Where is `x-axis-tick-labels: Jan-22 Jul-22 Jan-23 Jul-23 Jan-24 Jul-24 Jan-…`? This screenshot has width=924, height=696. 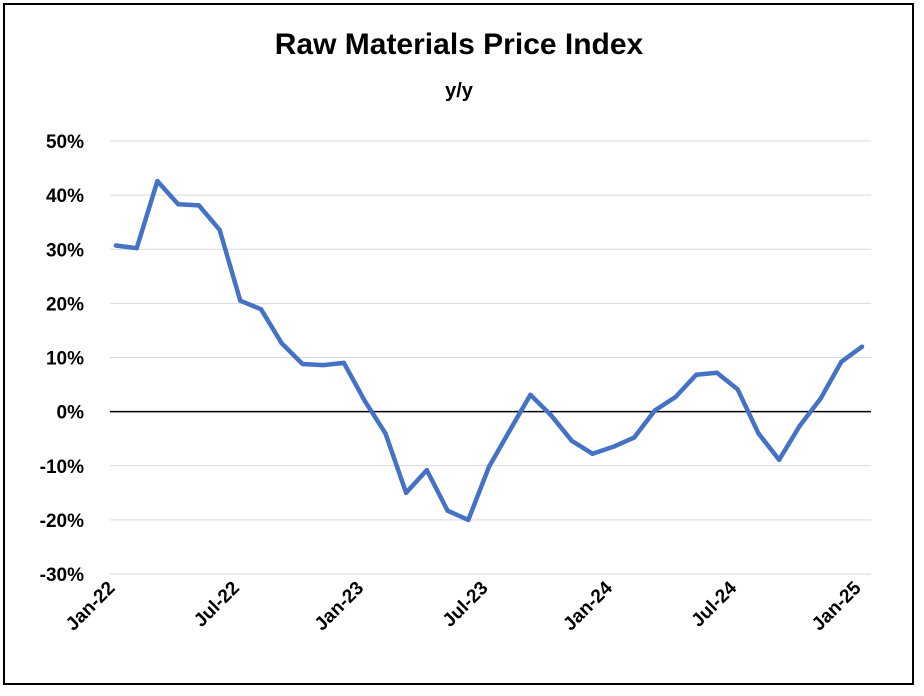 x-axis-tick-labels: Jan-22 Jul-22 Jan-23 Jul-23 Jan-24 Jul-24 Jan-… is located at coordinates (464, 606).